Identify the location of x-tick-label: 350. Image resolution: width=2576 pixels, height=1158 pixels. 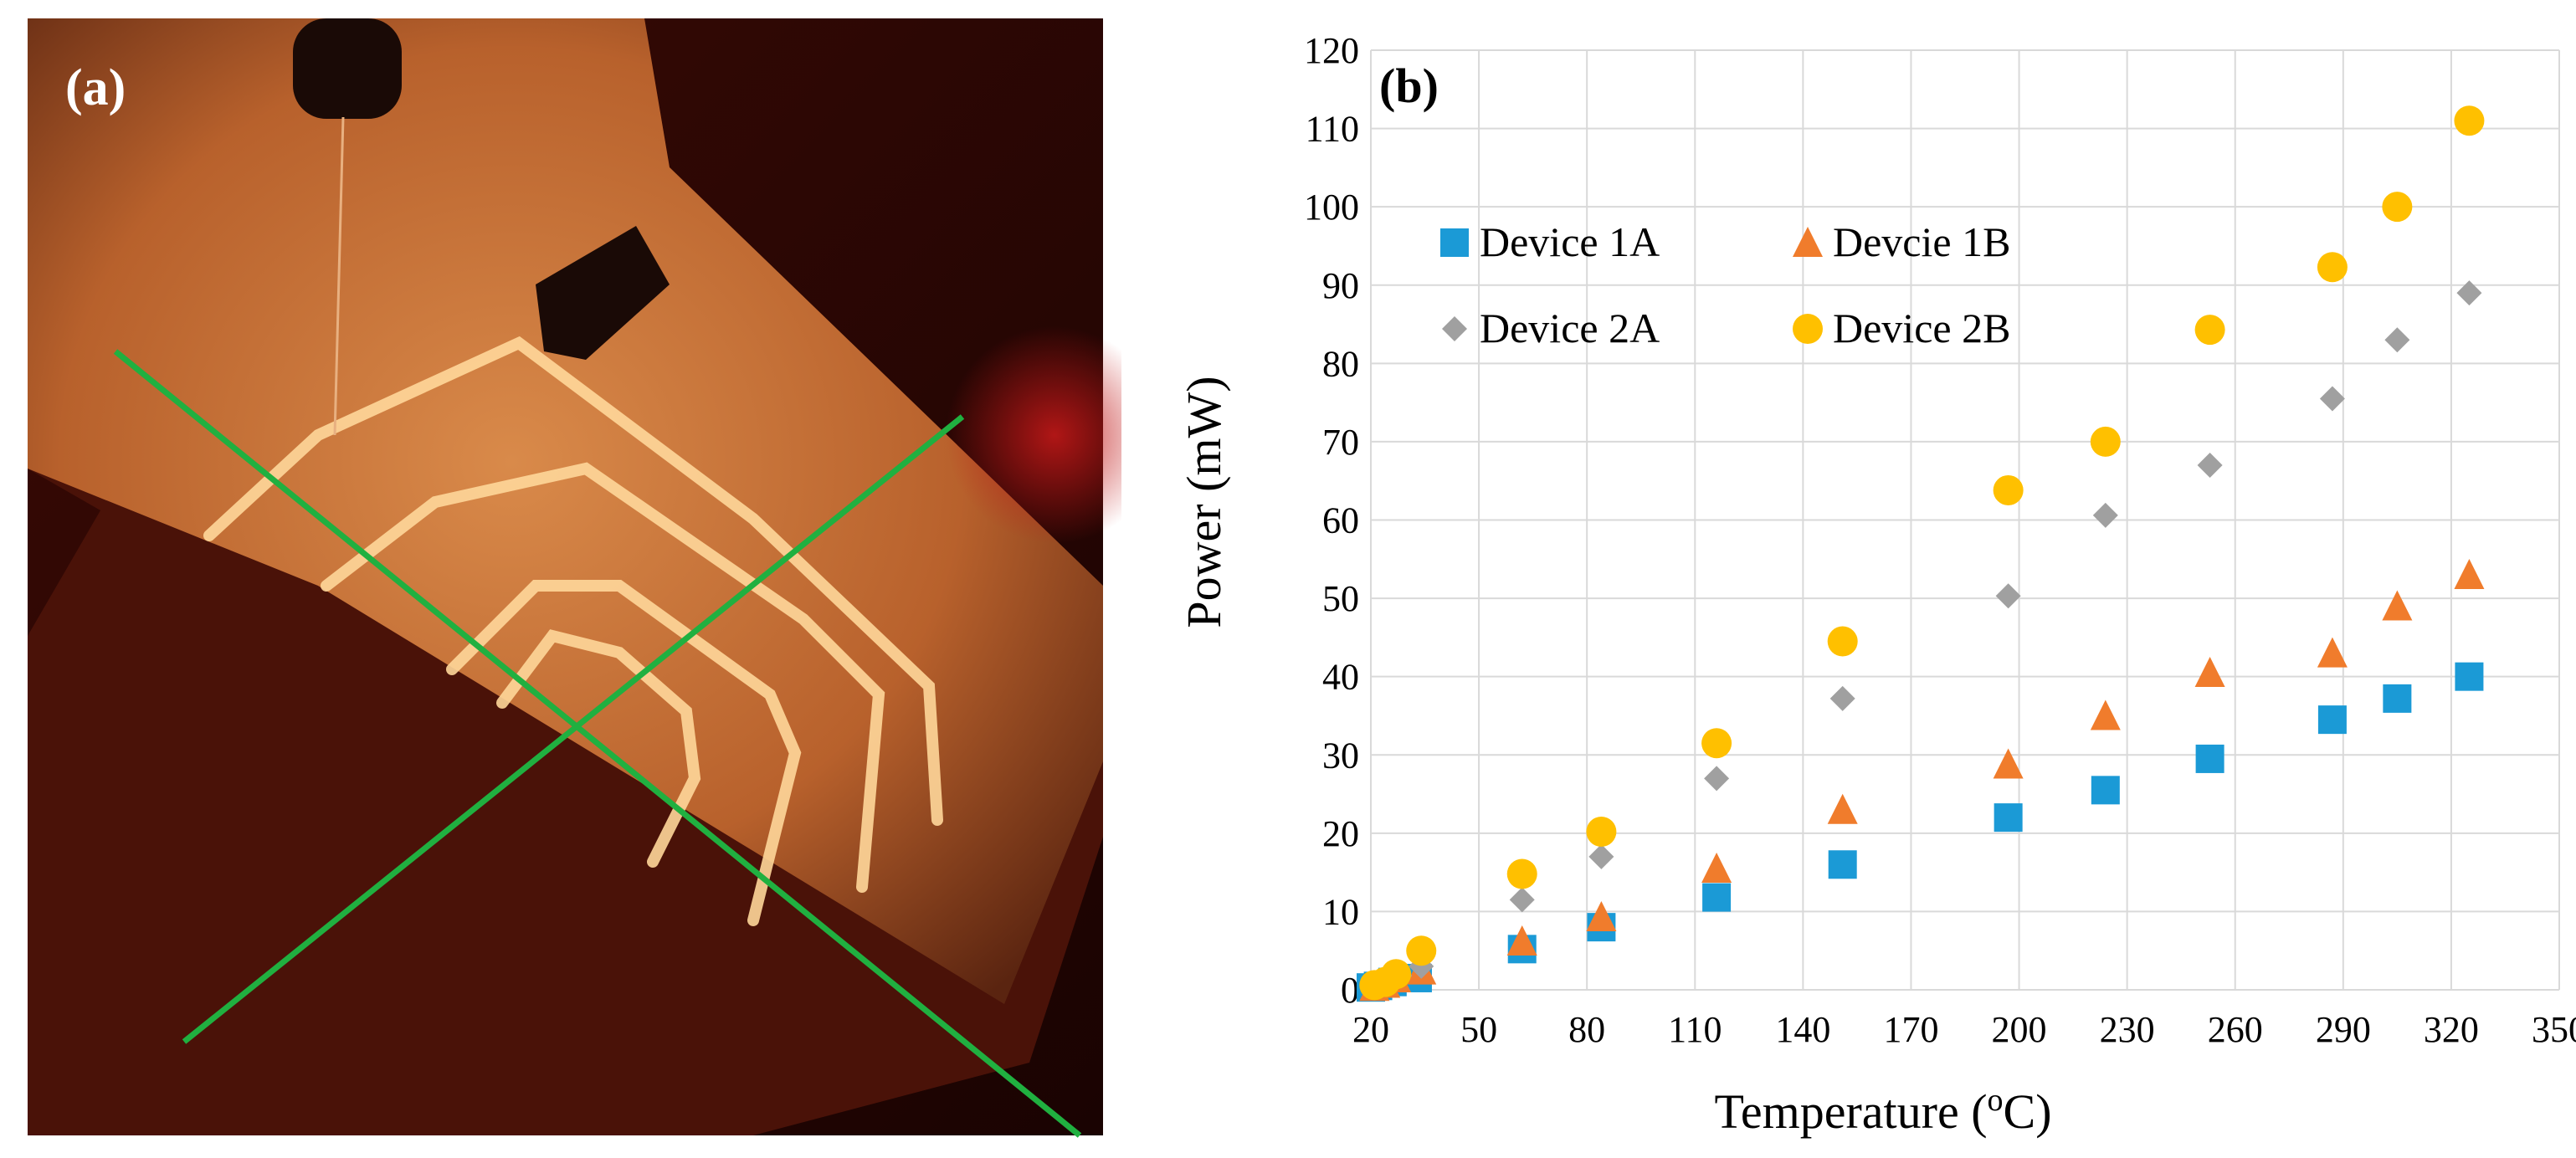
(2554, 1029).